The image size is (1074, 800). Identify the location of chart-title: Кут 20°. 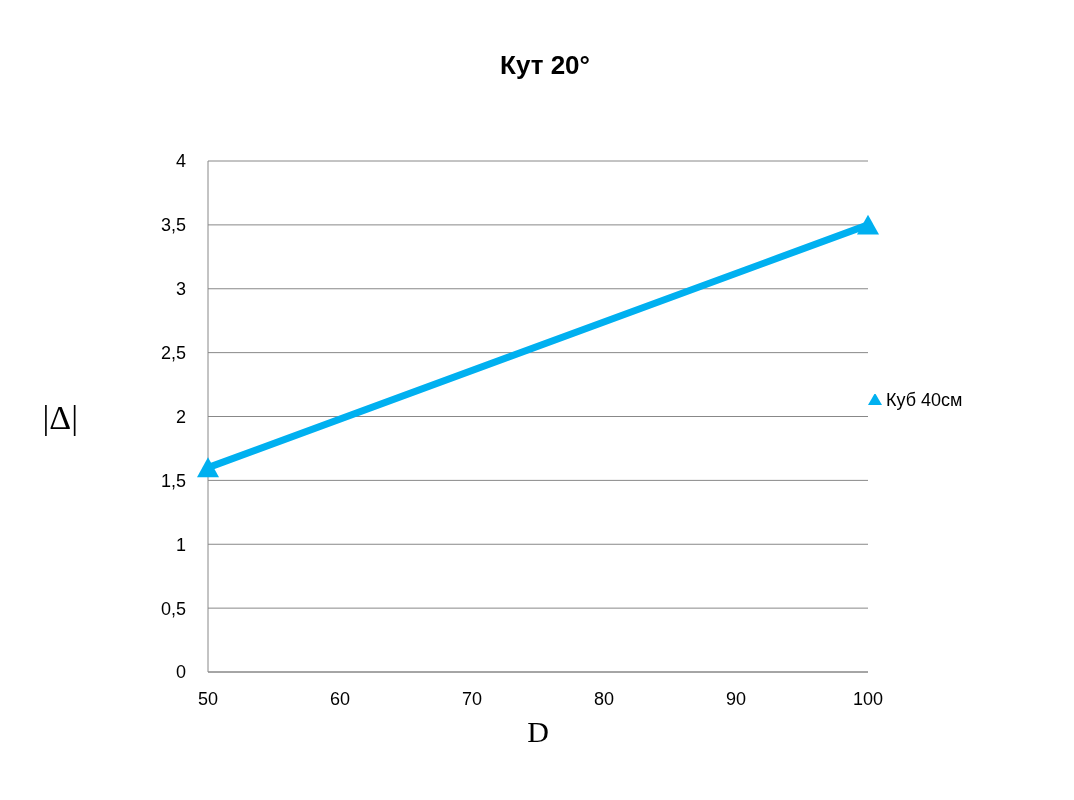
(545, 65).